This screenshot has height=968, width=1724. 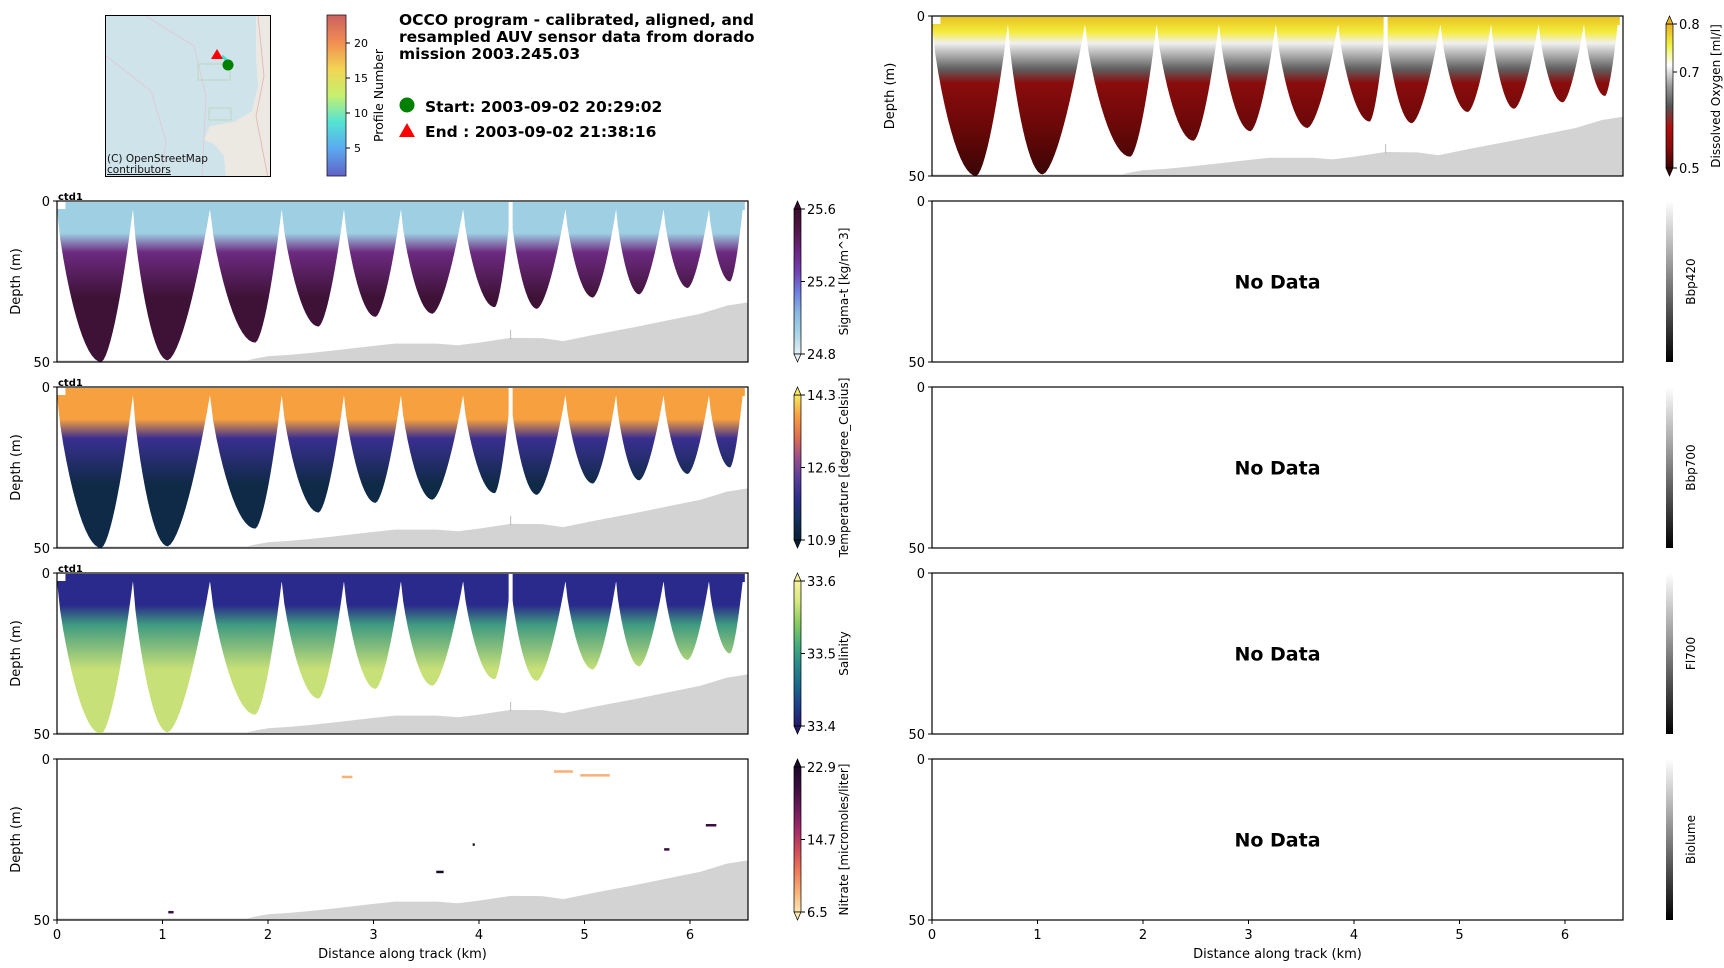 What do you see at coordinates (373, 935) in the screenshot?
I see `x-tick-label: 3` at bounding box center [373, 935].